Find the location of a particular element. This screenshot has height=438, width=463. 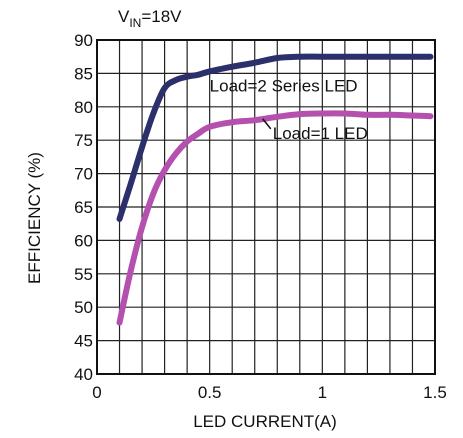

y-axis-title: EFFICIENCY (%) is located at coordinates (34, 218).